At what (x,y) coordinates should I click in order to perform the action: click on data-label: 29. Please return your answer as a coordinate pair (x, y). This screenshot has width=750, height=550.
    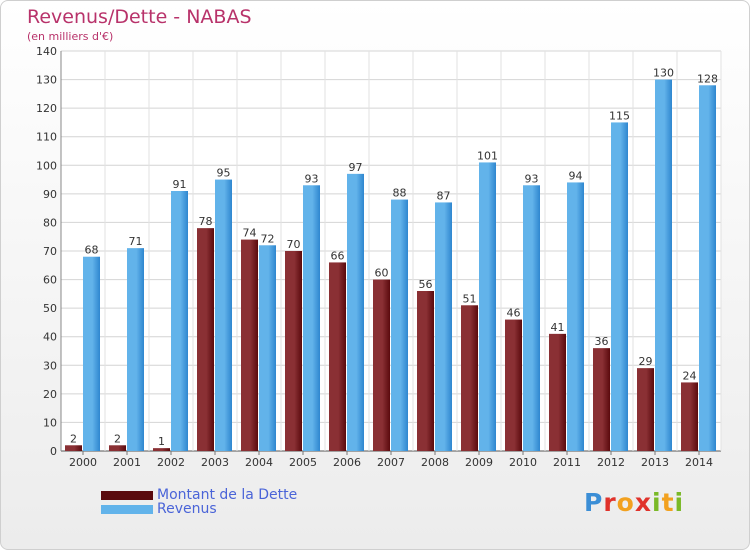
    Looking at the image, I should click on (646, 361).